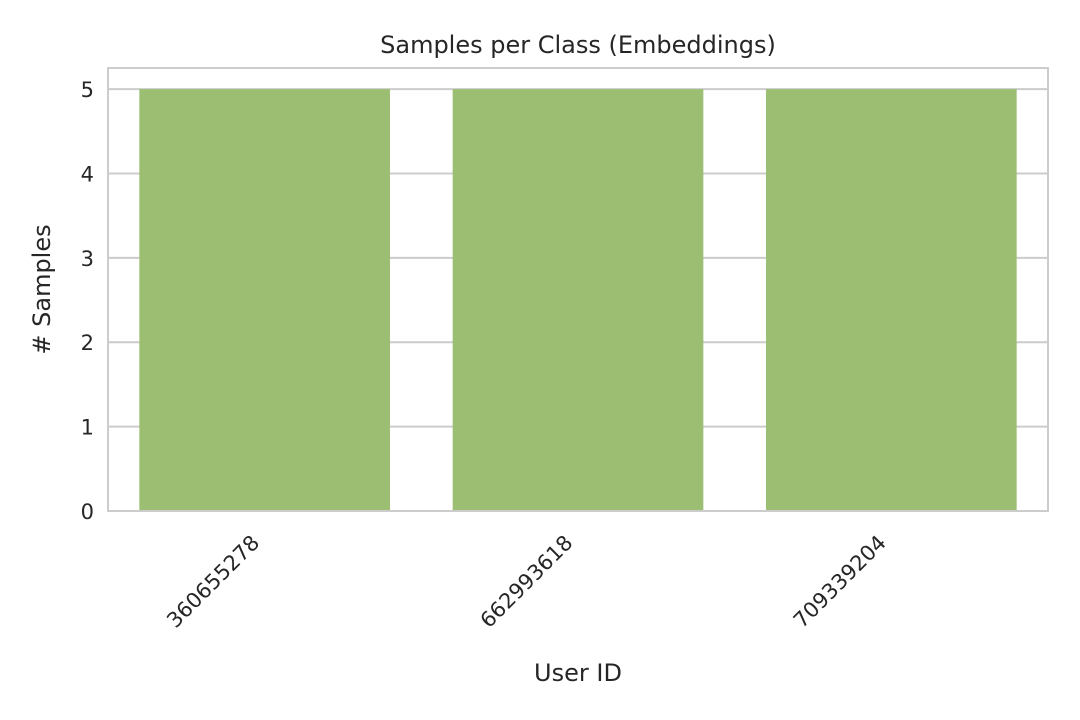 The height and width of the screenshot is (720, 1080). What do you see at coordinates (87, 174) in the screenshot?
I see `y-tick-label: 4` at bounding box center [87, 174].